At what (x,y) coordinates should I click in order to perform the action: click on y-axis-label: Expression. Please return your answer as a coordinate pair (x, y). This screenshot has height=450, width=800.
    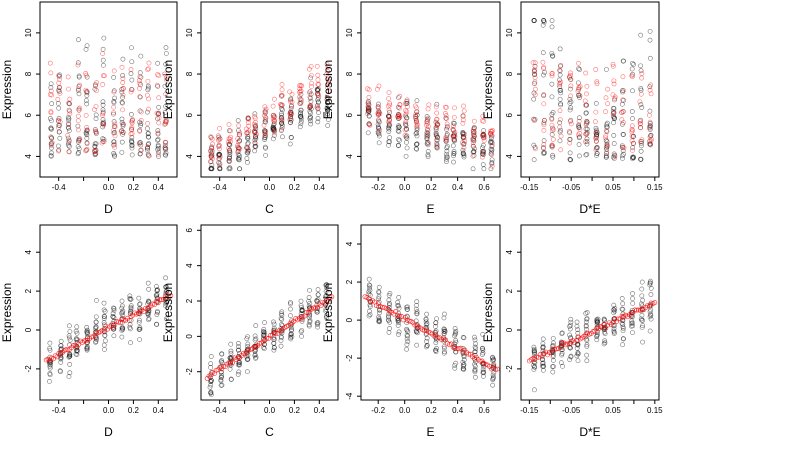
    Looking at the image, I should click on (488, 312).